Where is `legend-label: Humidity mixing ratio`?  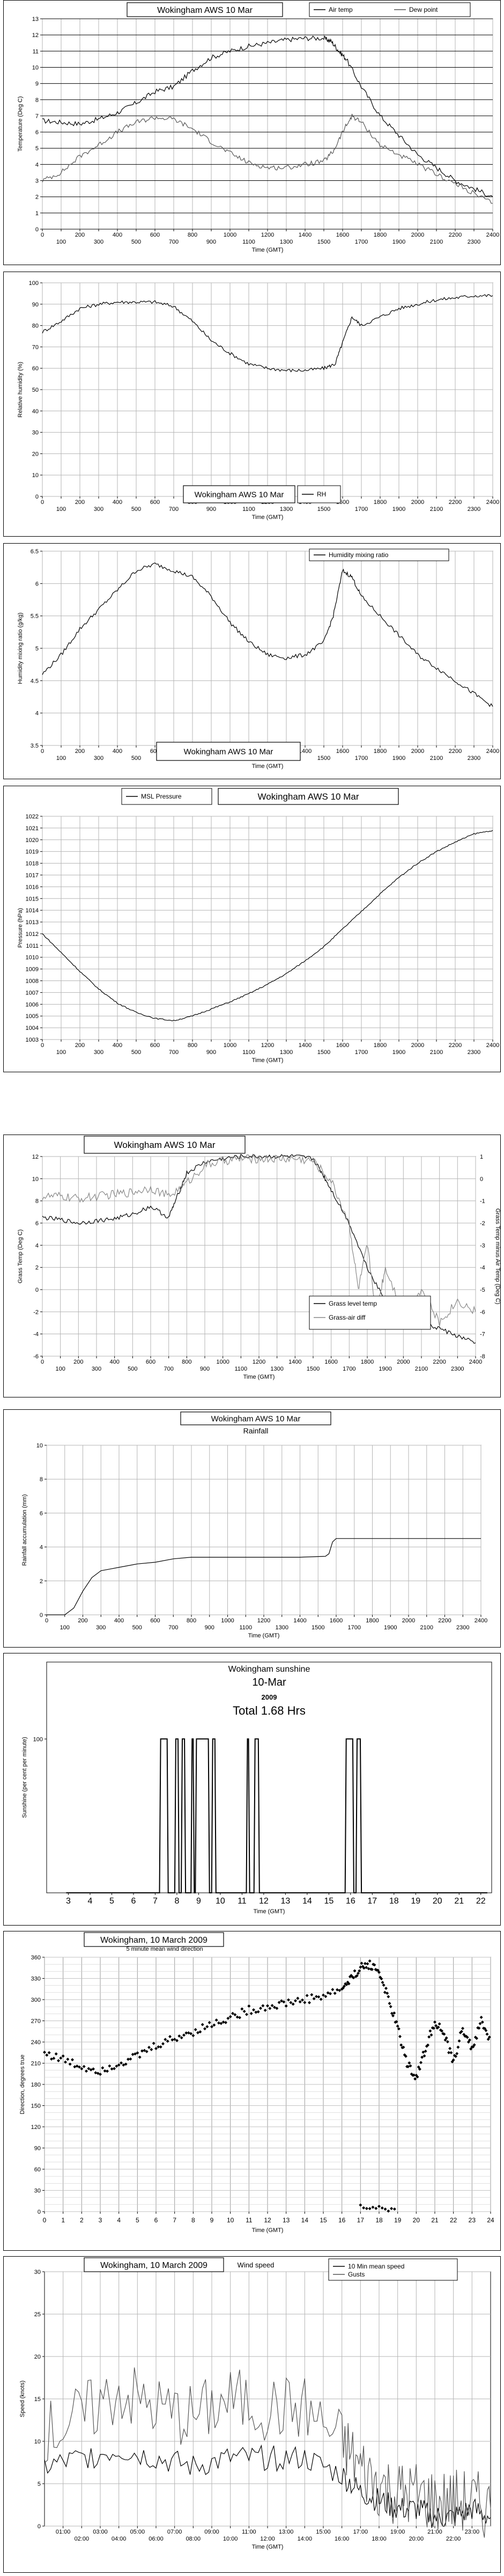
legend-label: Humidity mixing ratio is located at coordinates (359, 555).